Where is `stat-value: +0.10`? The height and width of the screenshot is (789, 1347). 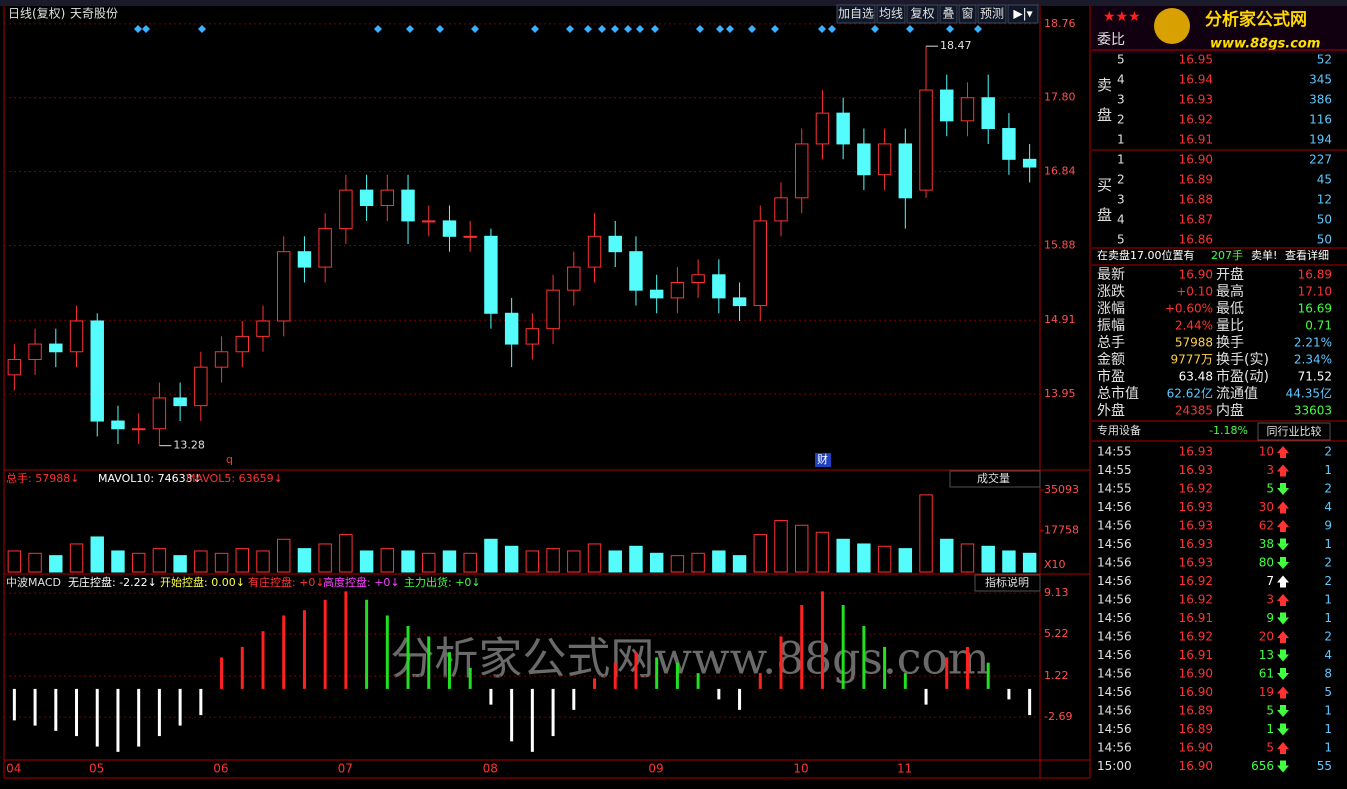 stat-value: +0.10 is located at coordinates (1194, 292).